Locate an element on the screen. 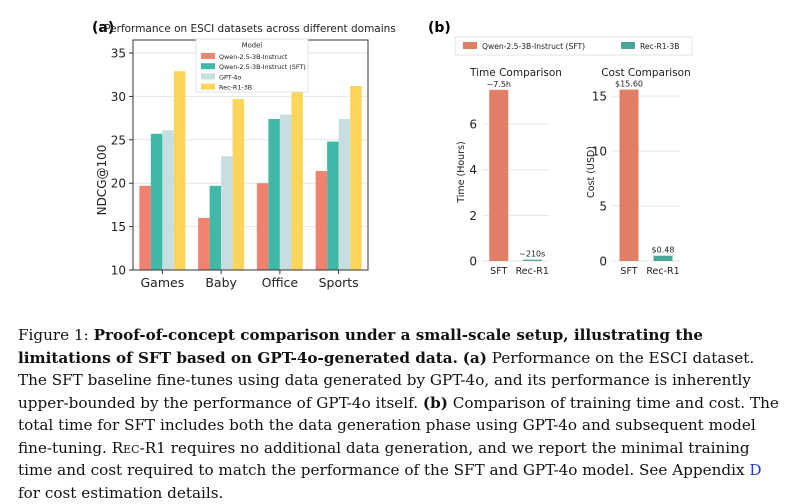 The image size is (800, 504). chart-b-time-y-ticks: 0 2 4 6 is located at coordinates (473, 193).